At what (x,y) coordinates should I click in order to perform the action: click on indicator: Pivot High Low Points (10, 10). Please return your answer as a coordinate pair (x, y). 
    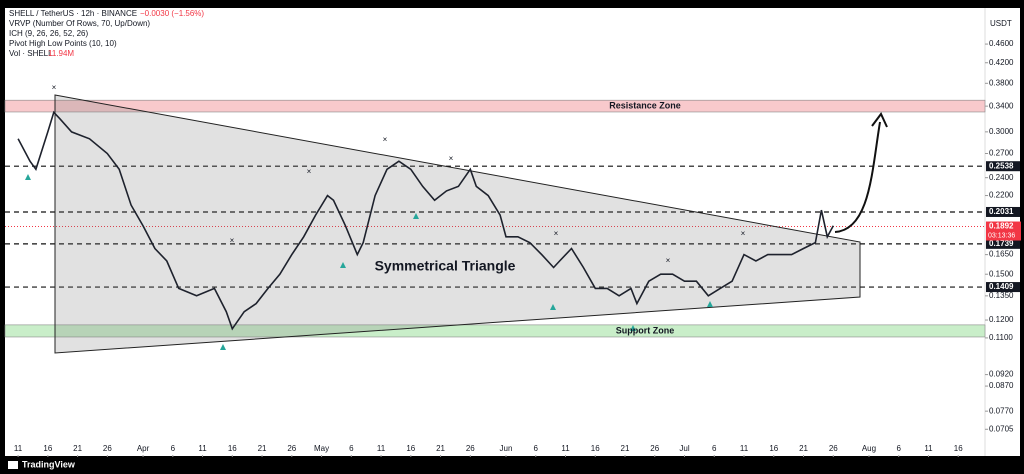
    Looking at the image, I should click on (63, 43).